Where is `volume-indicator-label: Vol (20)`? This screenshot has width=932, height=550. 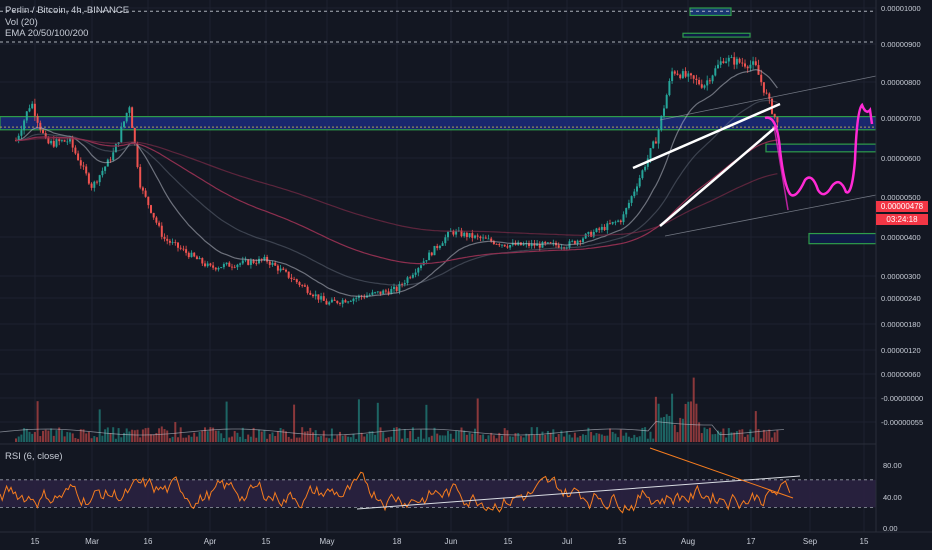
volume-indicator-label: Vol (20) is located at coordinates (21, 22).